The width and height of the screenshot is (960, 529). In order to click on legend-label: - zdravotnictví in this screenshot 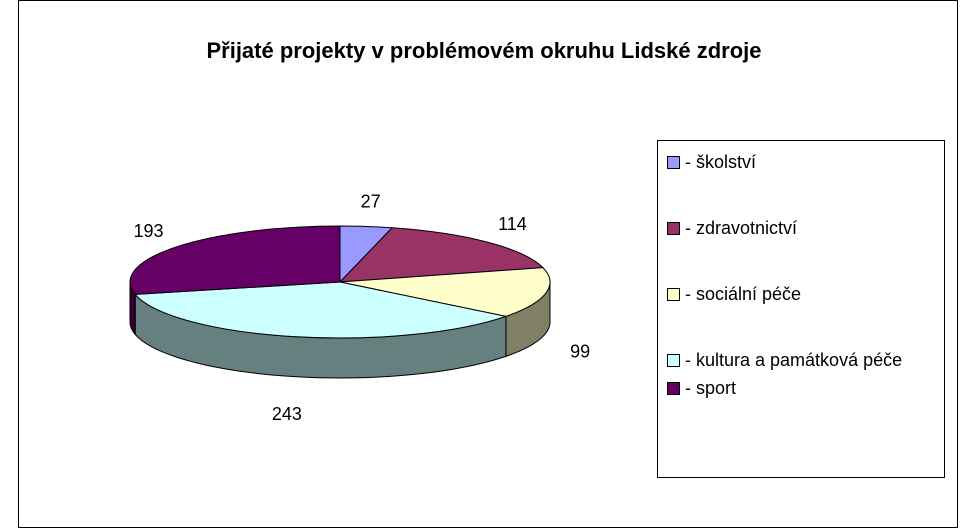, I will do `click(741, 228)`.